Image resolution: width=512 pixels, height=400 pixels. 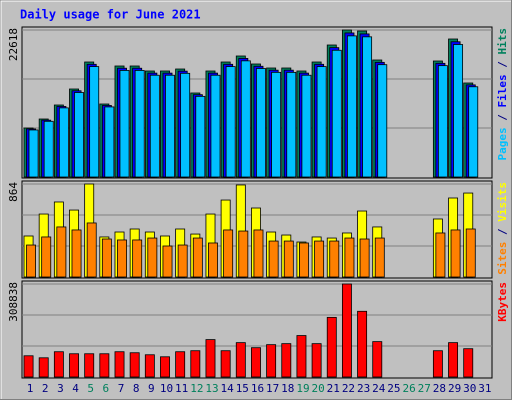 What do you see at coordinates (287, 388) in the screenshot?
I see `x-tick-label: 18` at bounding box center [287, 388].